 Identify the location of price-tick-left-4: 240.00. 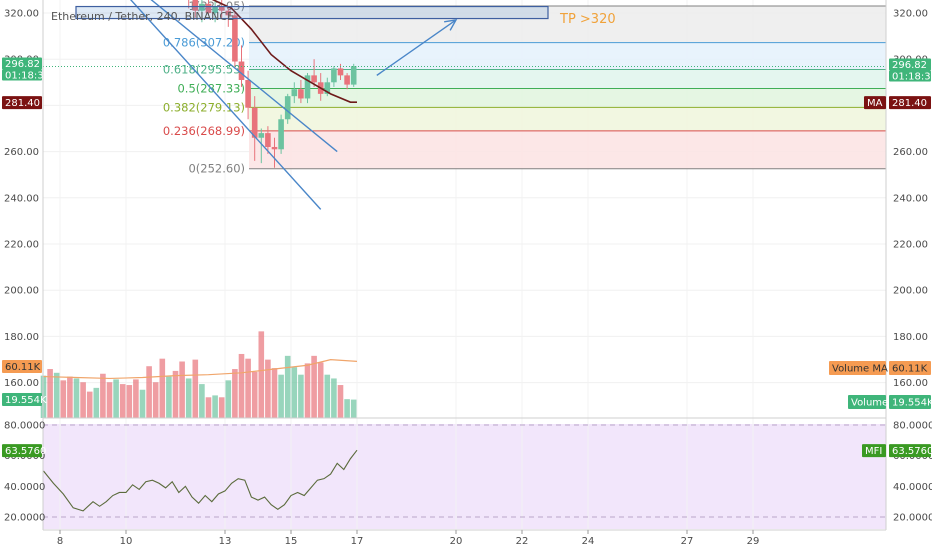
(21, 198).